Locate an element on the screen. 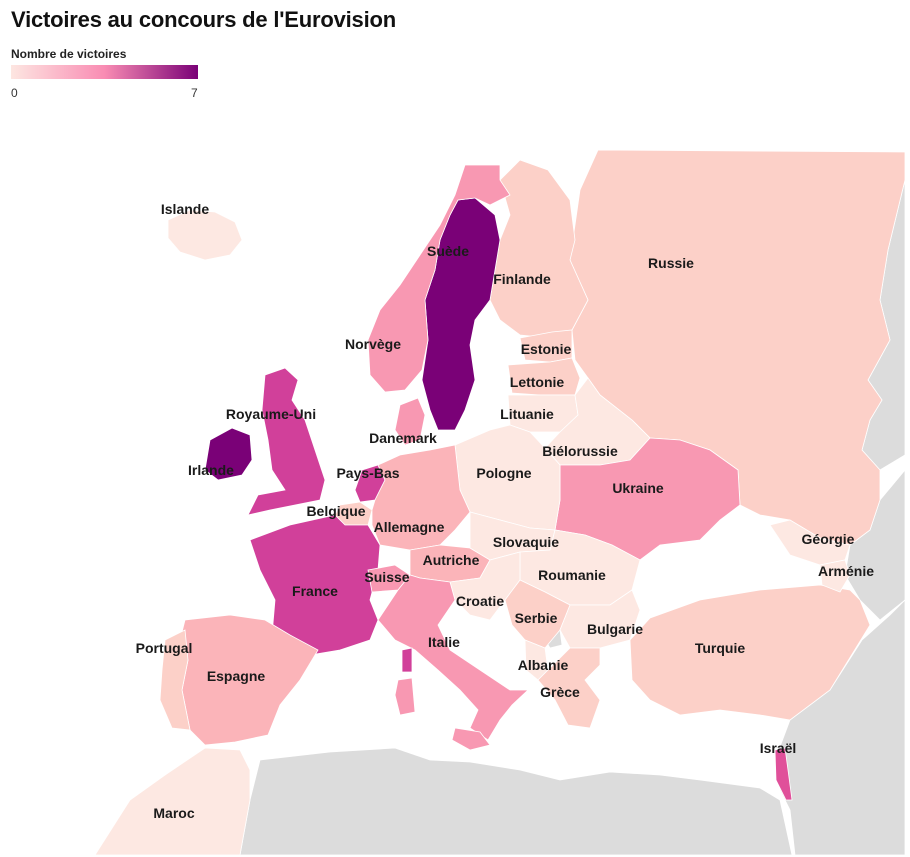  label-royaume-uni: Royaume-Uni is located at coordinates (271, 414).